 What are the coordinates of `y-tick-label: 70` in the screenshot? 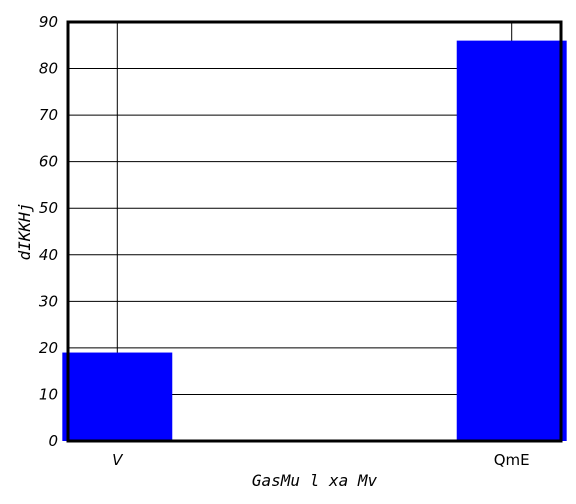 It's located at (48, 115).